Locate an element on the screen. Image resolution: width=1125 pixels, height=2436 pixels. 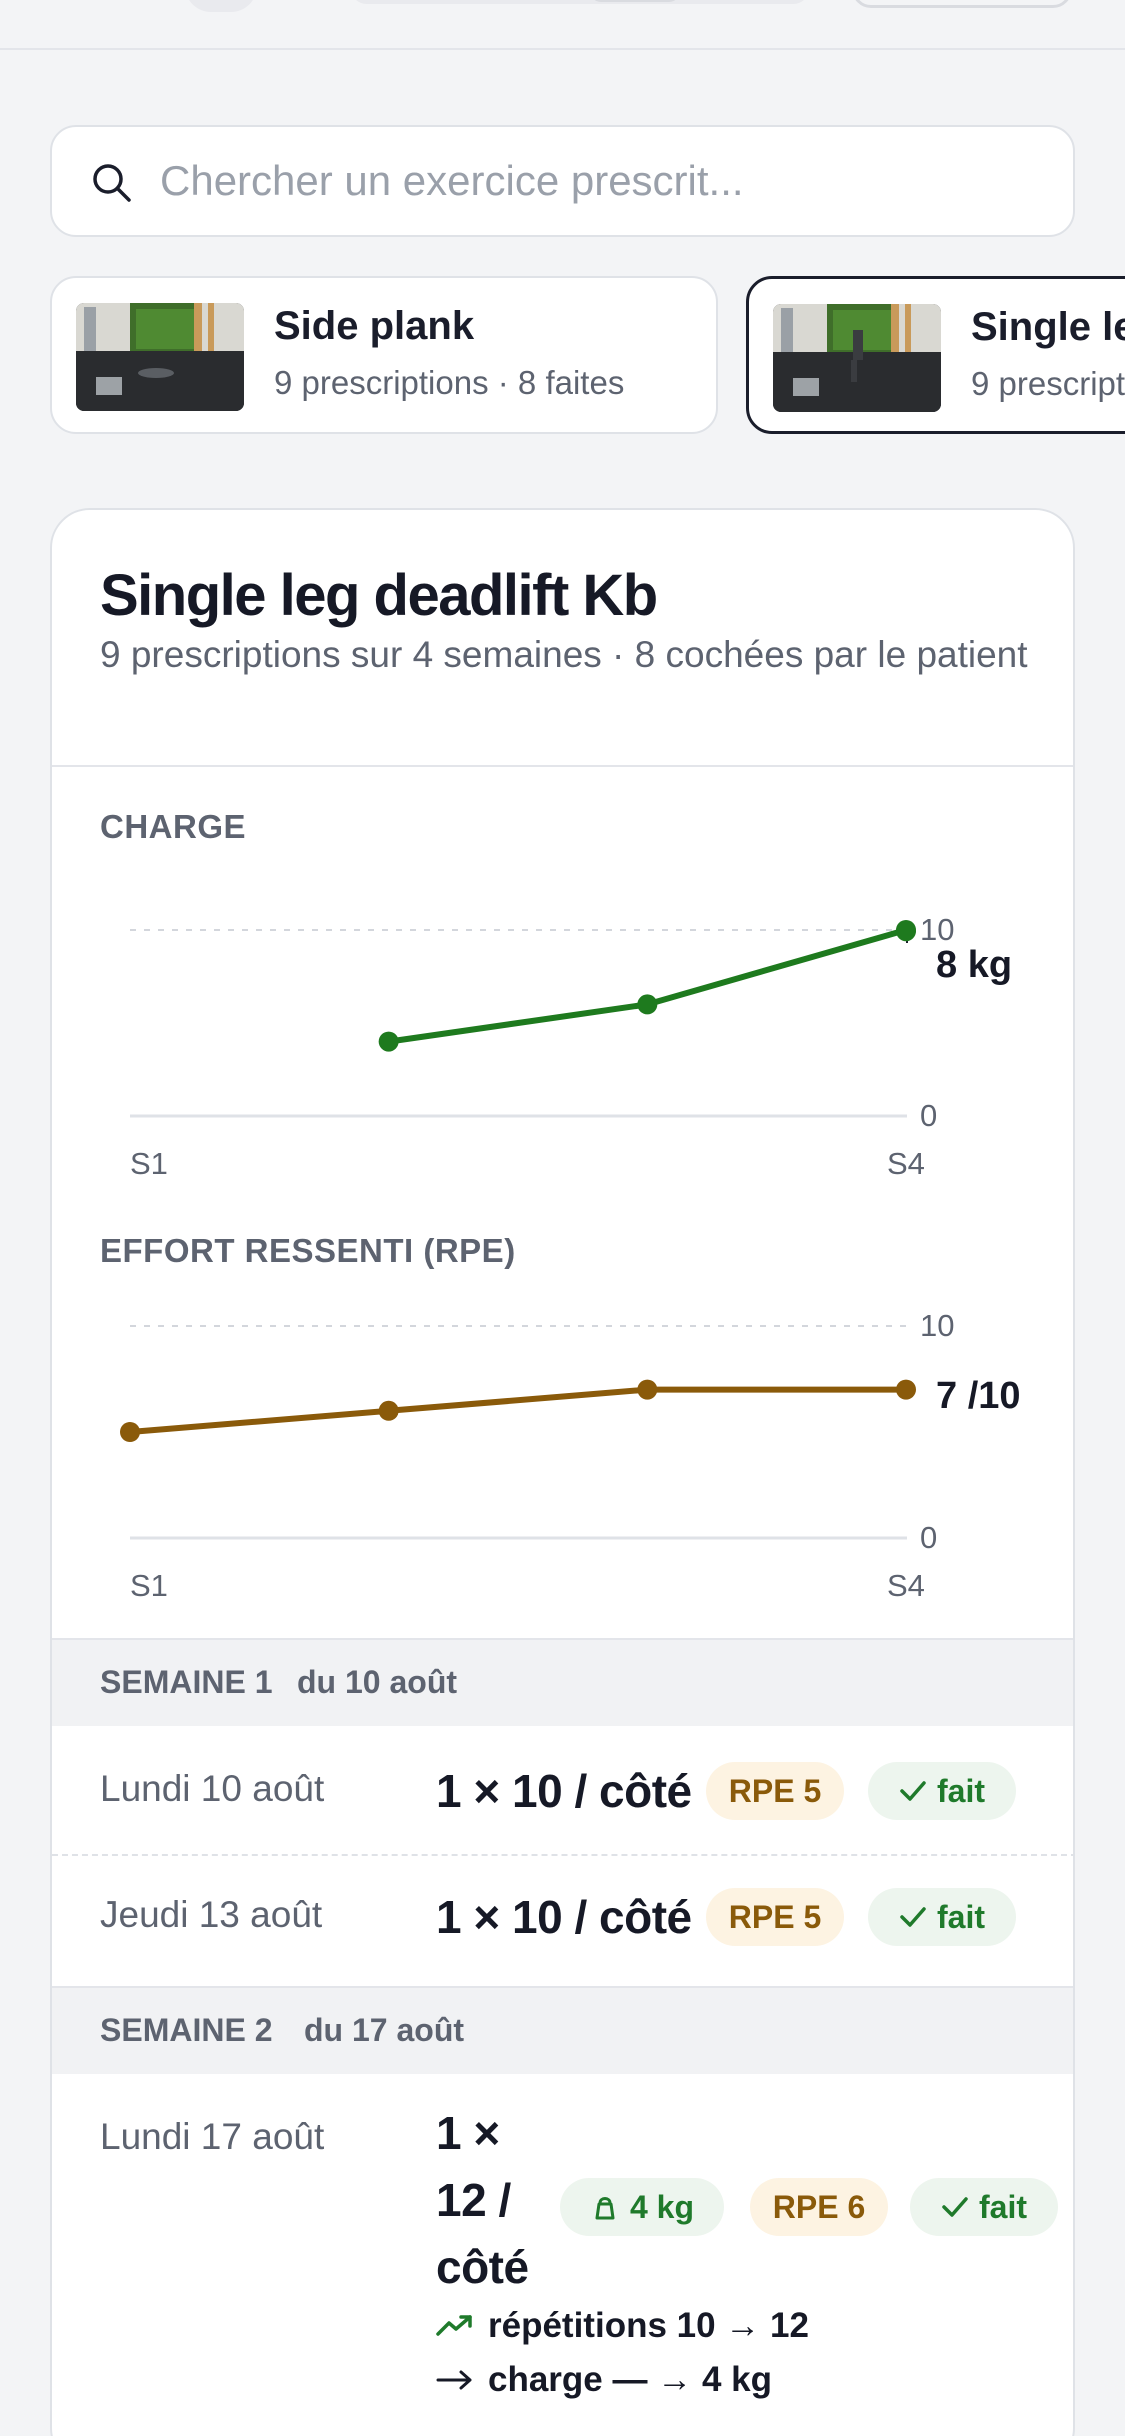
rpe-y-bottom: 0 is located at coordinates (928, 1537).